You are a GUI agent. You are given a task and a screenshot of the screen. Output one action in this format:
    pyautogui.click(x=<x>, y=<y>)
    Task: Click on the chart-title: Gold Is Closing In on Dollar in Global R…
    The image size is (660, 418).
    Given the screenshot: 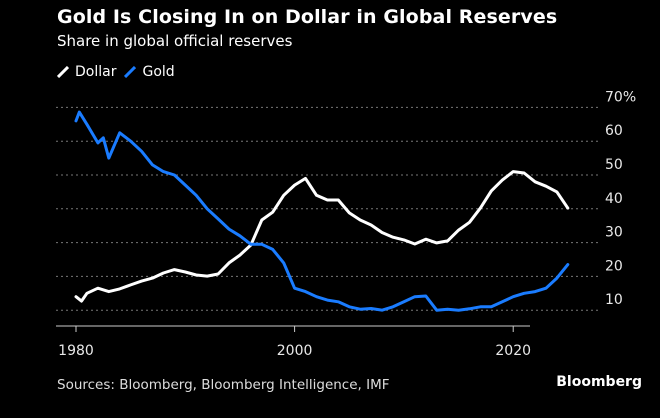 What is the action you would take?
    pyautogui.click(x=307, y=17)
    